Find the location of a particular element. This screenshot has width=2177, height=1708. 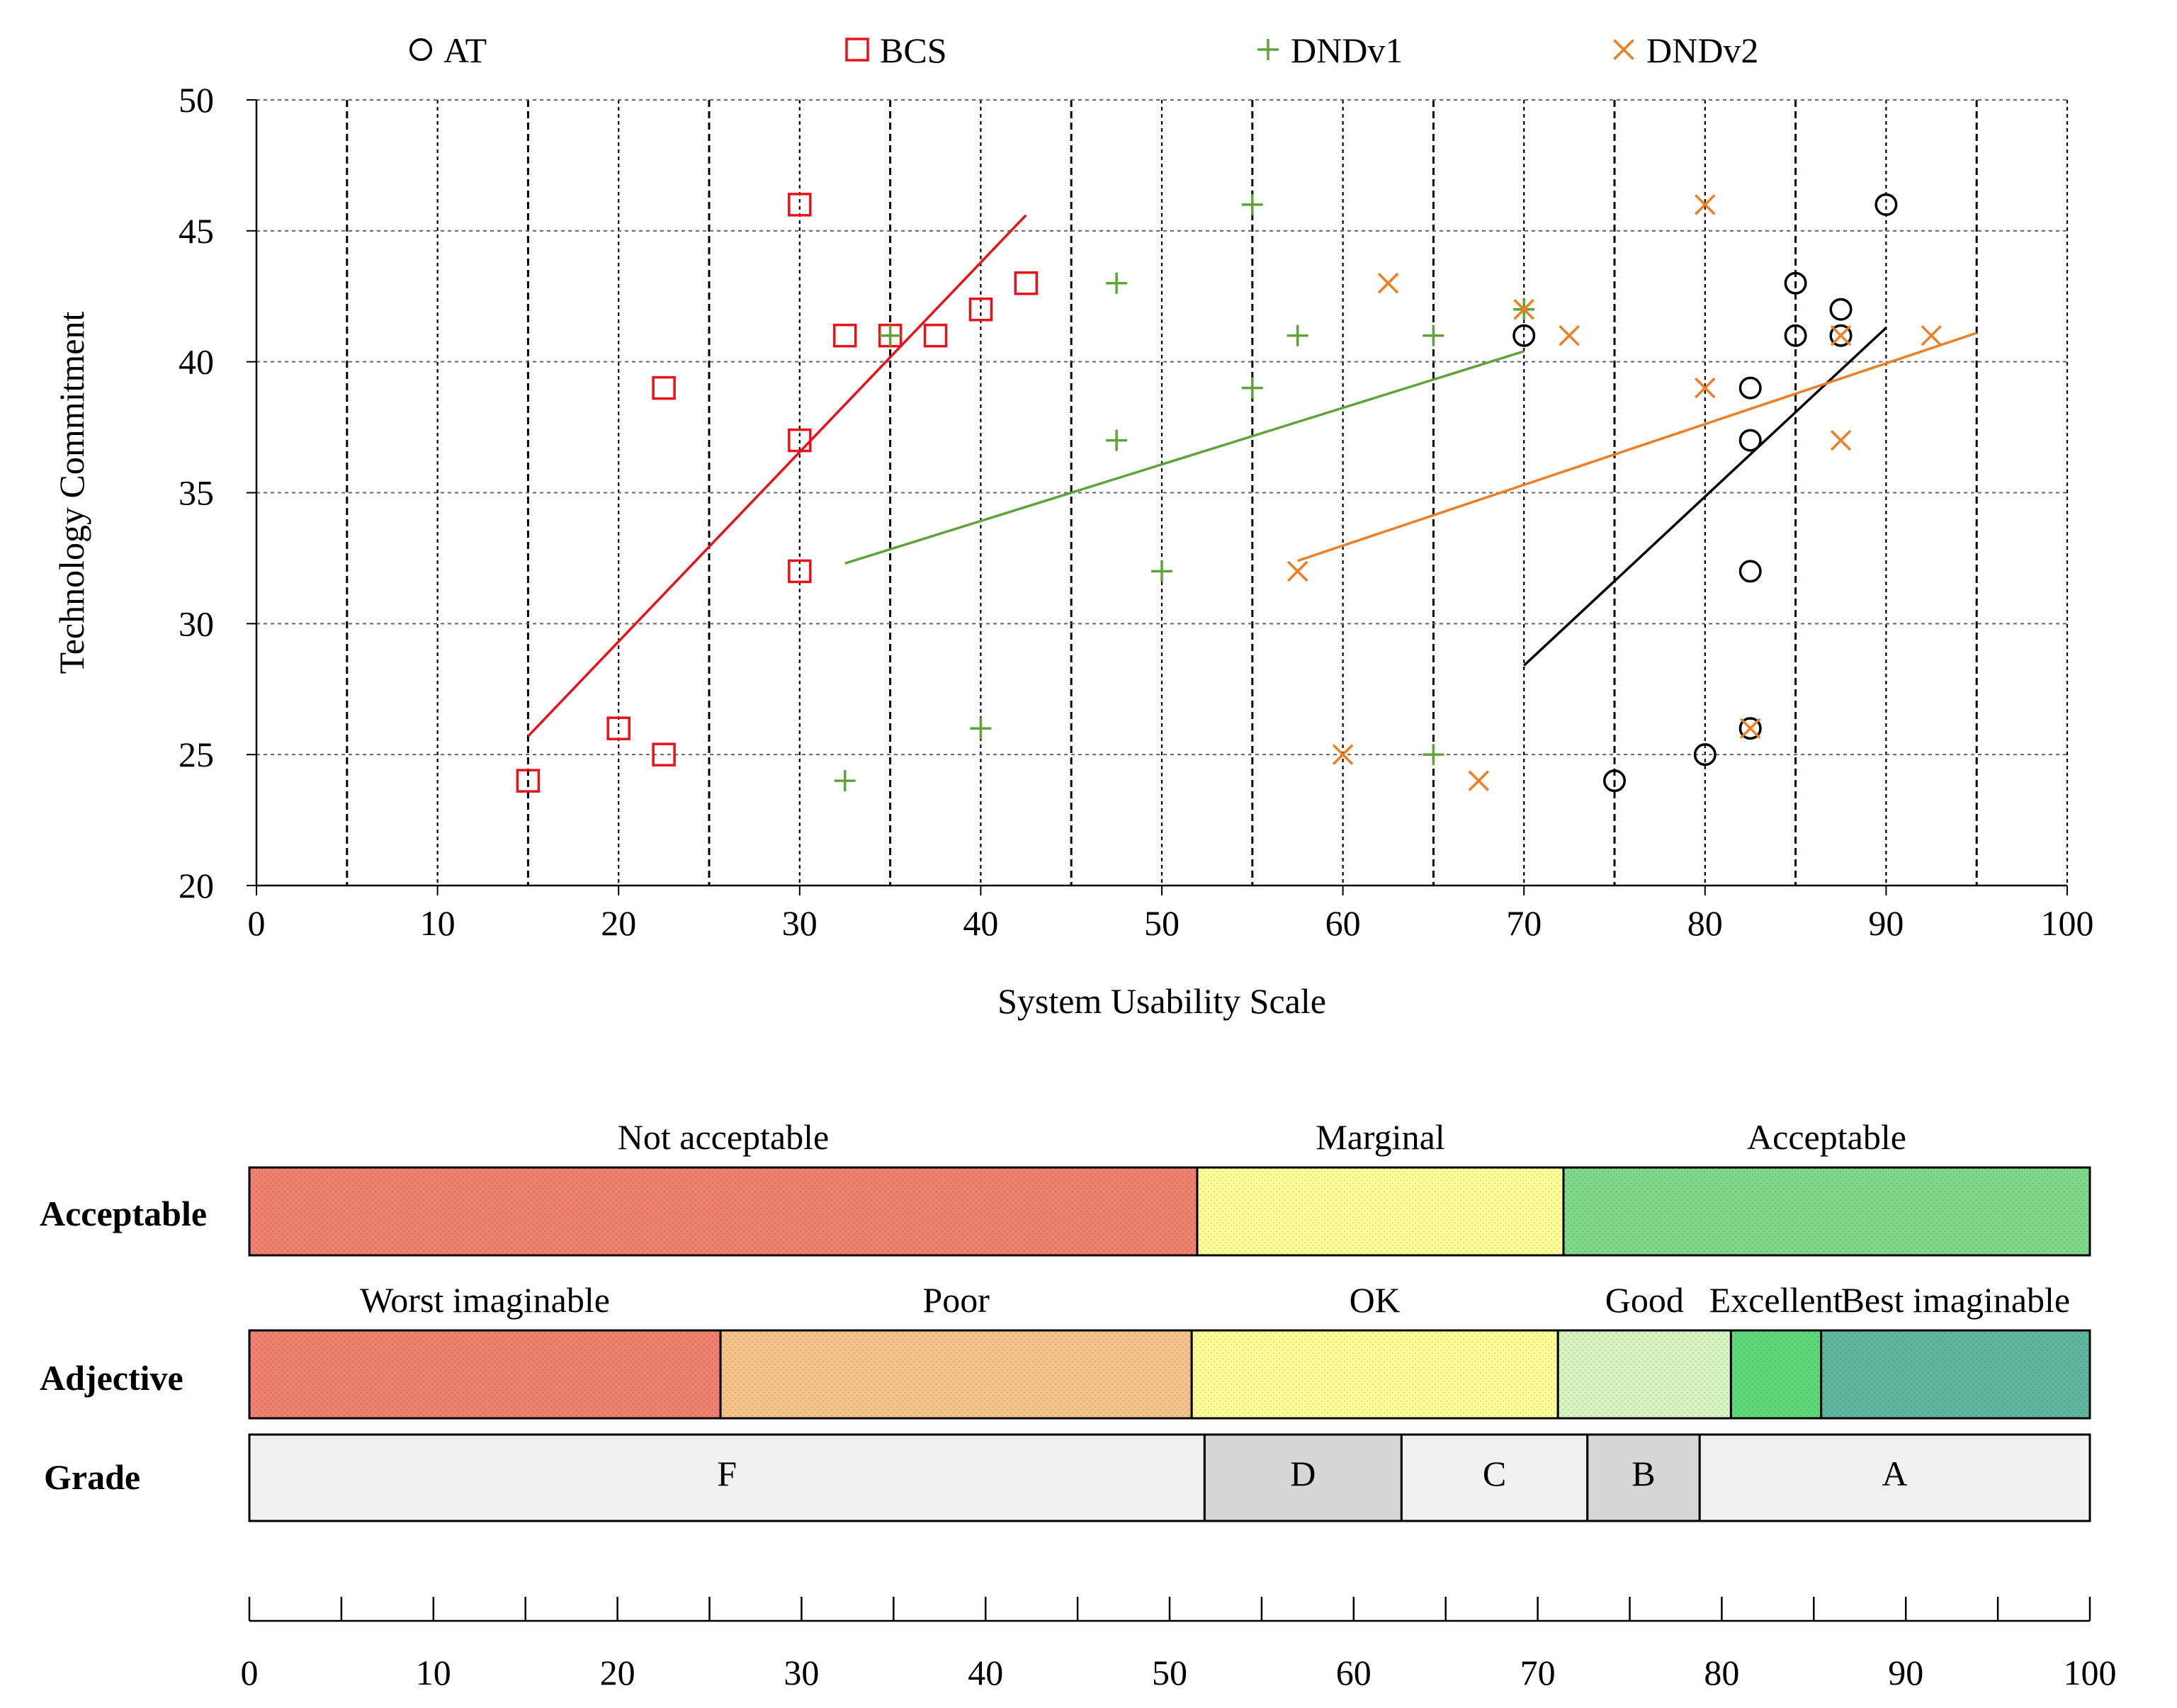

legend-item-dndv1: DNDv1 is located at coordinates (1330, 50).